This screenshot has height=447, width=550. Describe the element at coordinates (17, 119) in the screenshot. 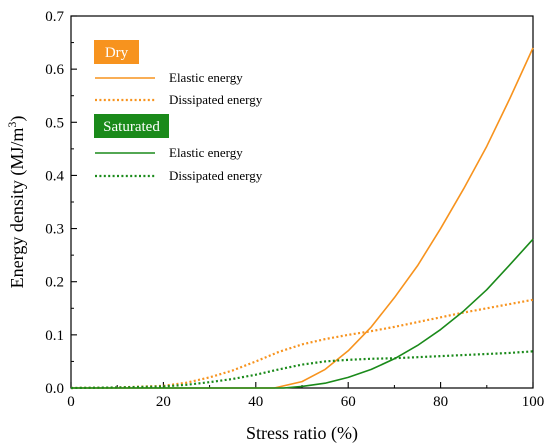

I see `y-axis-title-close: )` at that location.